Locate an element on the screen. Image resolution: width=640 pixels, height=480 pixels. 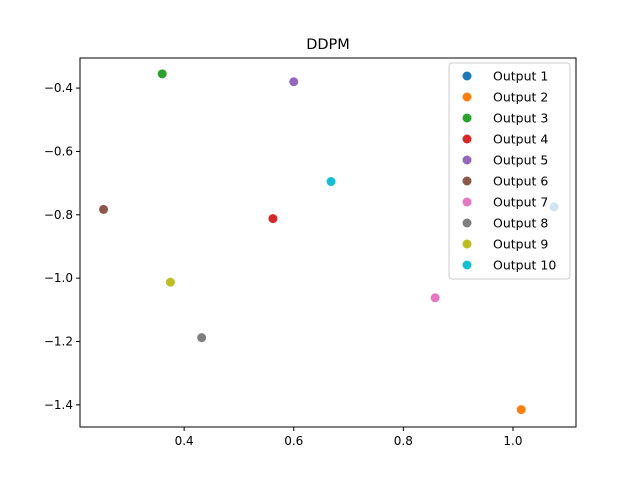
legend-label: Output 4 is located at coordinates (520, 139).